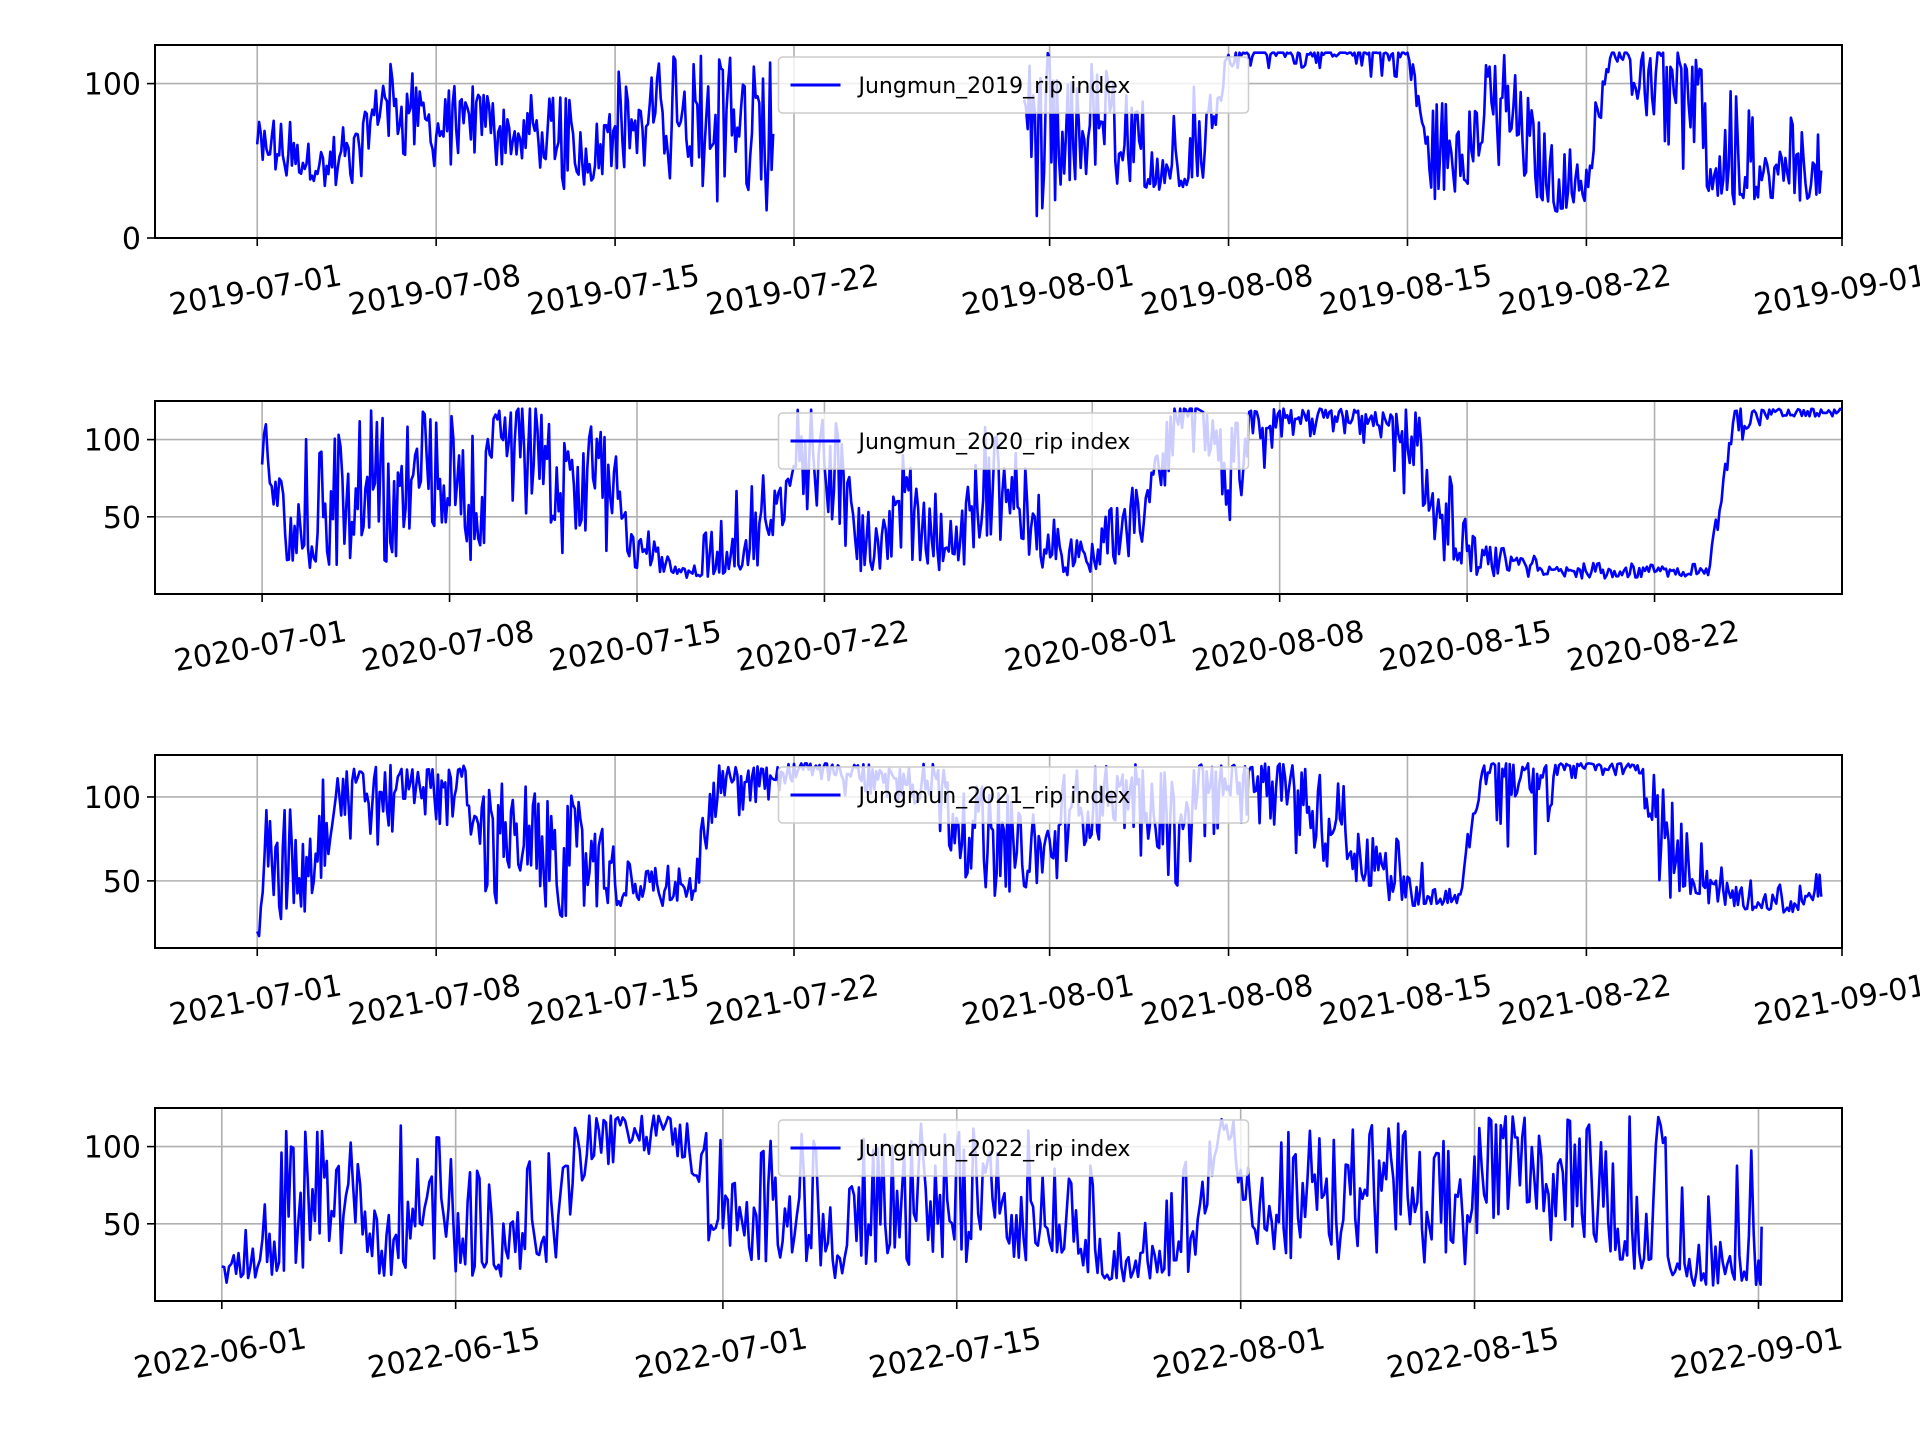 This screenshot has height=1440, width=1920. What do you see at coordinates (994, 442) in the screenshot?
I see `legend-label: Jungmun_2020_rip index` at bounding box center [994, 442].